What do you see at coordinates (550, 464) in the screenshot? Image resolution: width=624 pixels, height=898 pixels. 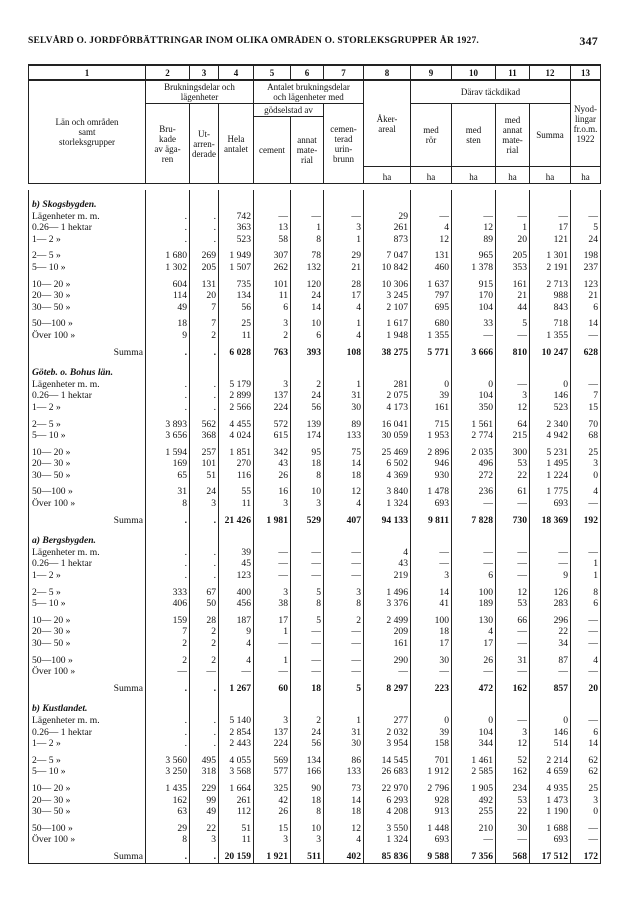 I see `cell: 1 495` at bounding box center [550, 464].